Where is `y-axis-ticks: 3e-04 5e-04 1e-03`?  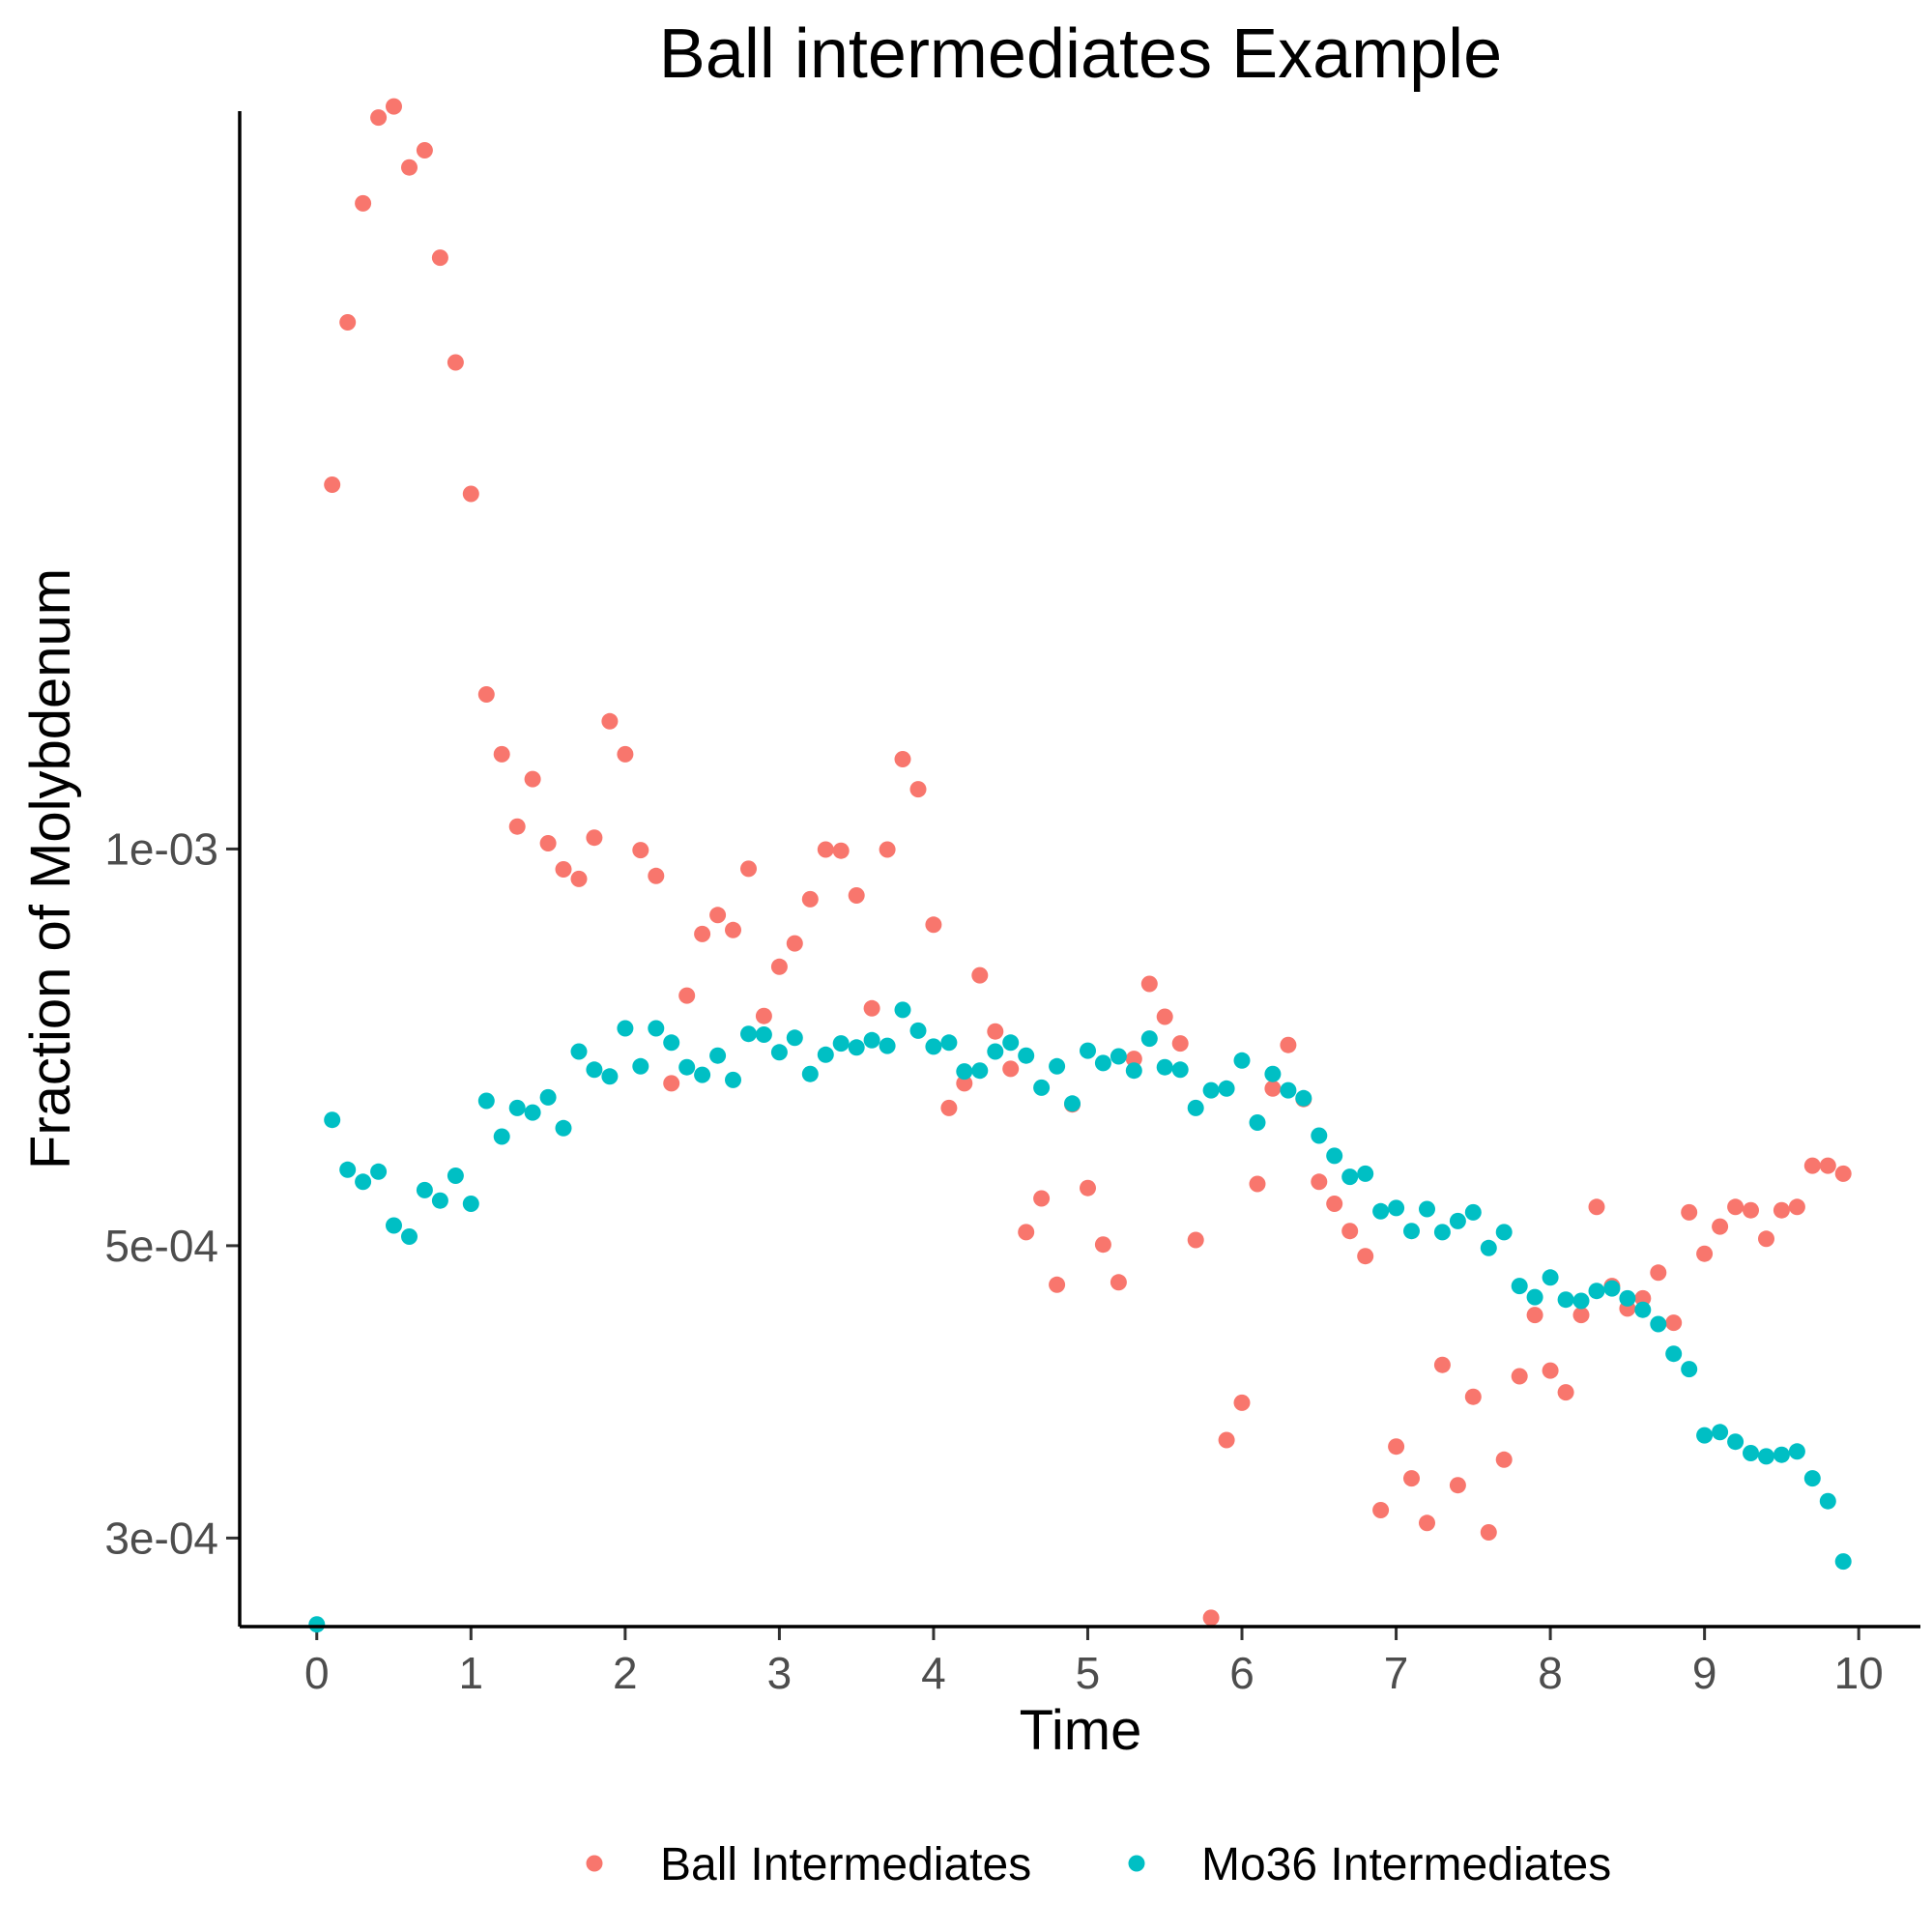
y-axis-ticks: 3e-04 5e-04 1e-03 is located at coordinates (172, 1193).